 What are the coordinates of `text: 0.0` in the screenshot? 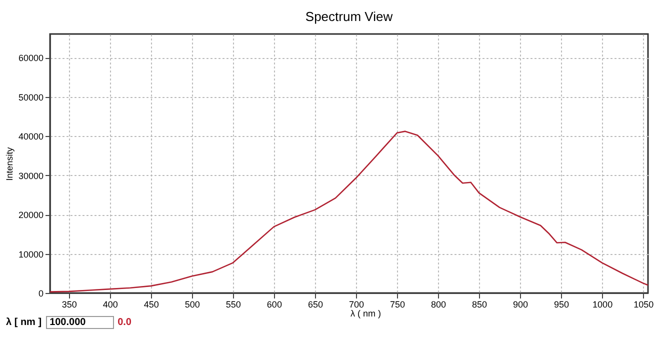 It's located at (125, 322).